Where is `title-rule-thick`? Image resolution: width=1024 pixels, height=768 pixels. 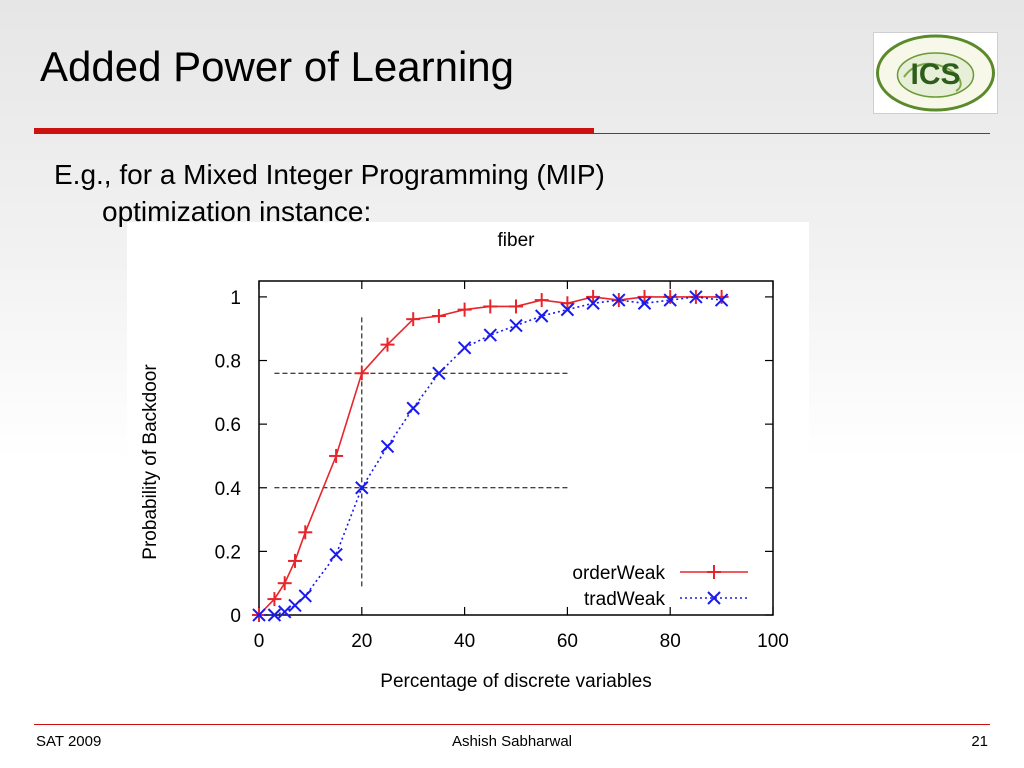
title-rule-thick is located at coordinates (314, 131).